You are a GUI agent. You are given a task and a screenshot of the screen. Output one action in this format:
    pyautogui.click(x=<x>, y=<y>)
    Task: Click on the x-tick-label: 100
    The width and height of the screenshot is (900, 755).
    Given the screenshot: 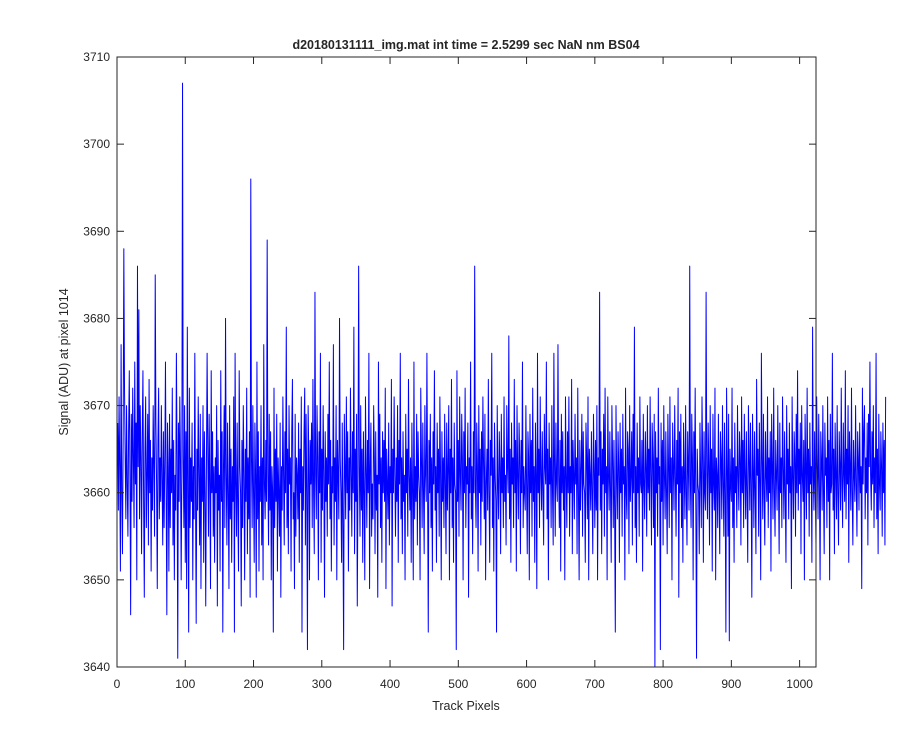 What is the action you would take?
    pyautogui.click(x=185, y=684)
    